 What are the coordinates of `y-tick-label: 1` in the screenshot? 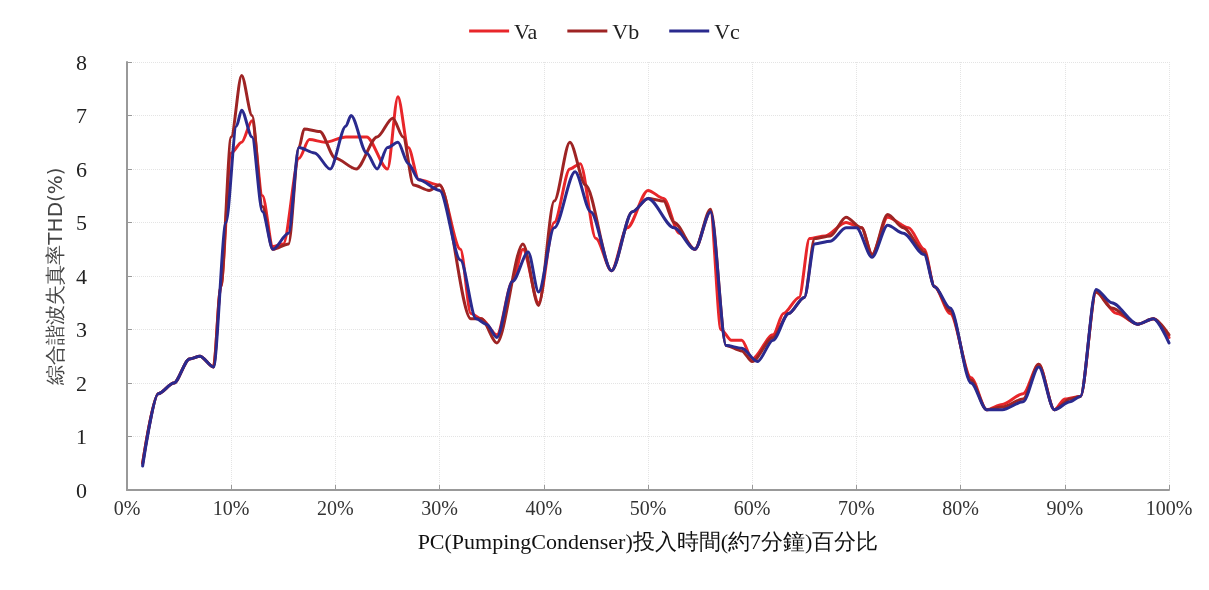 It's located at (81, 436).